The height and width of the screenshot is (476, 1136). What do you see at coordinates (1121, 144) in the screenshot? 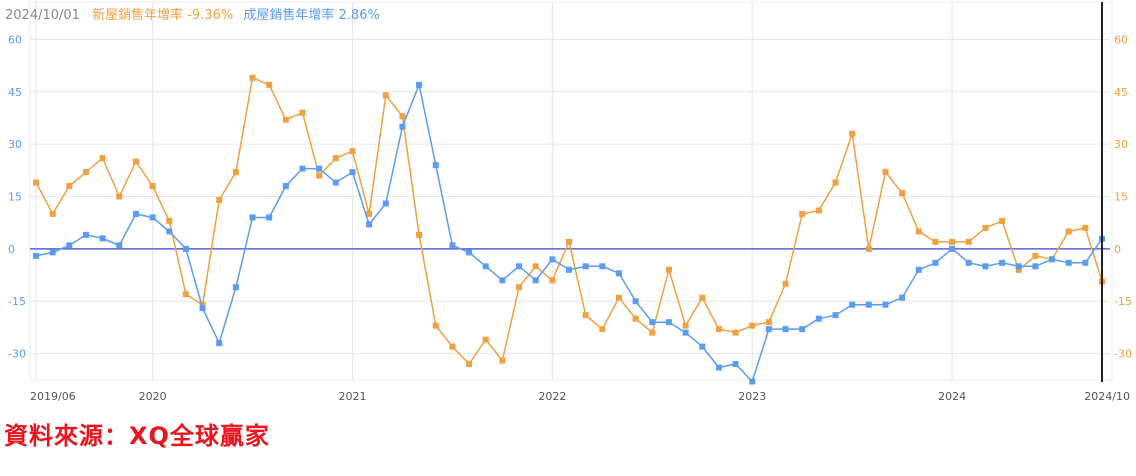
I see `y-tick-label-right: 30` at bounding box center [1121, 144].